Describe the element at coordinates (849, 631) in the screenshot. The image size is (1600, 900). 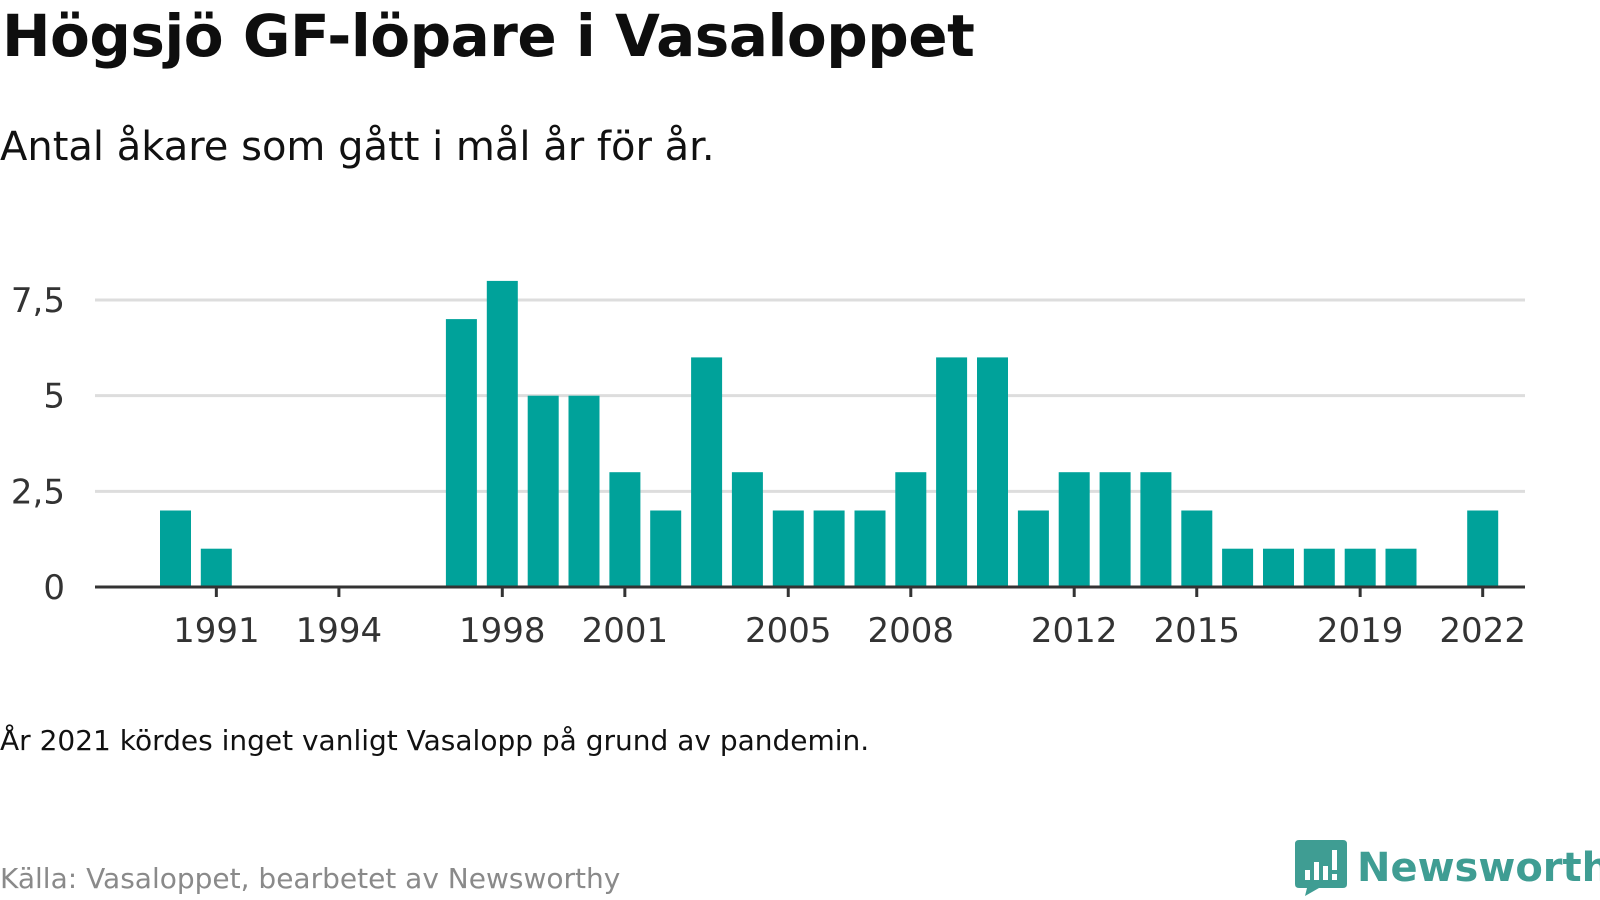
I see `x-tick-labels: 1991 1994 1998 2001 2005 2008 2012 2015 2019 2022` at that location.